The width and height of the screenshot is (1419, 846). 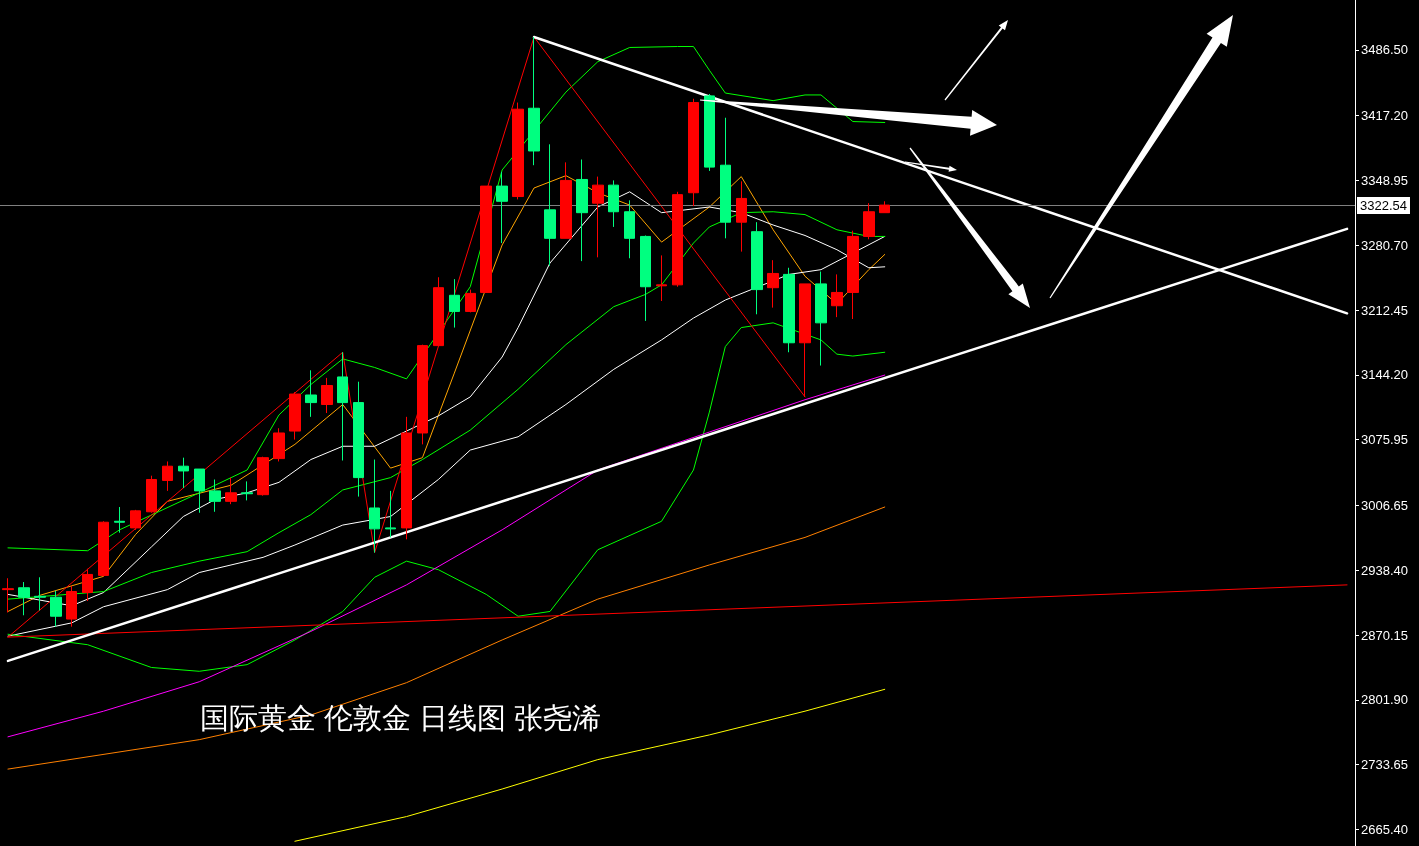 What do you see at coordinates (1384, 765) in the screenshot?
I see `y-tick-label: 2733.65` at bounding box center [1384, 765].